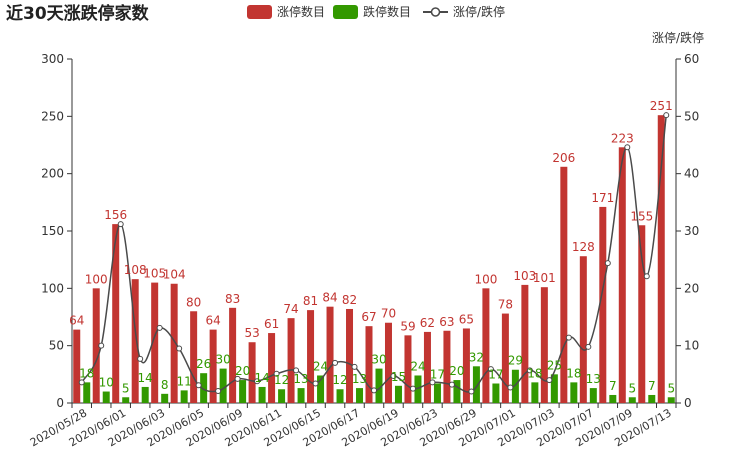  Describe the element at coordinates (372, 11) in the screenshot. I see `legend-item-down: 跌停数目` at that location.